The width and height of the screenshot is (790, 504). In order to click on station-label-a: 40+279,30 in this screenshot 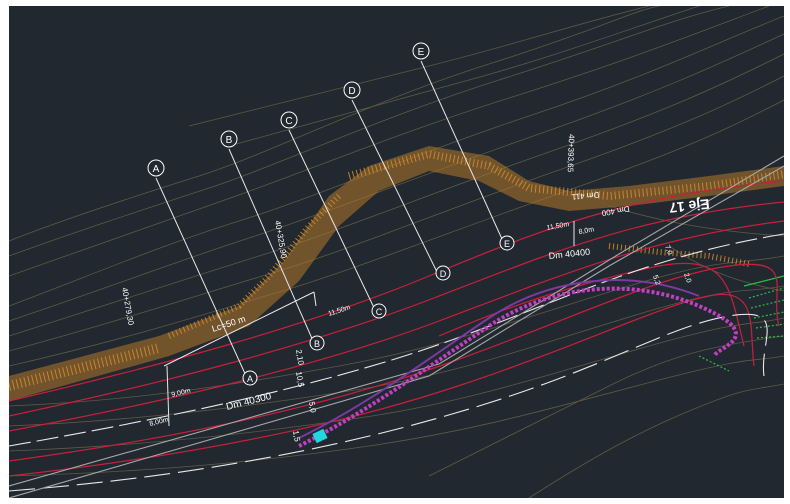, I will do `click(128, 307)`.